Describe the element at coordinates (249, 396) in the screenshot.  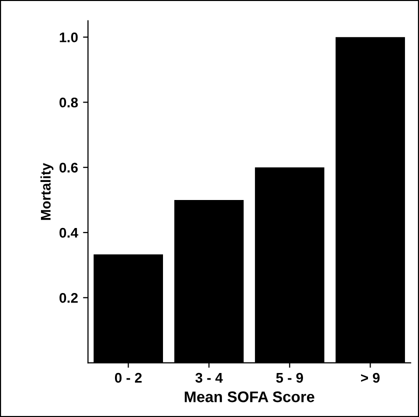
I see `x-axis-title: Mean SOFA Score` at that location.